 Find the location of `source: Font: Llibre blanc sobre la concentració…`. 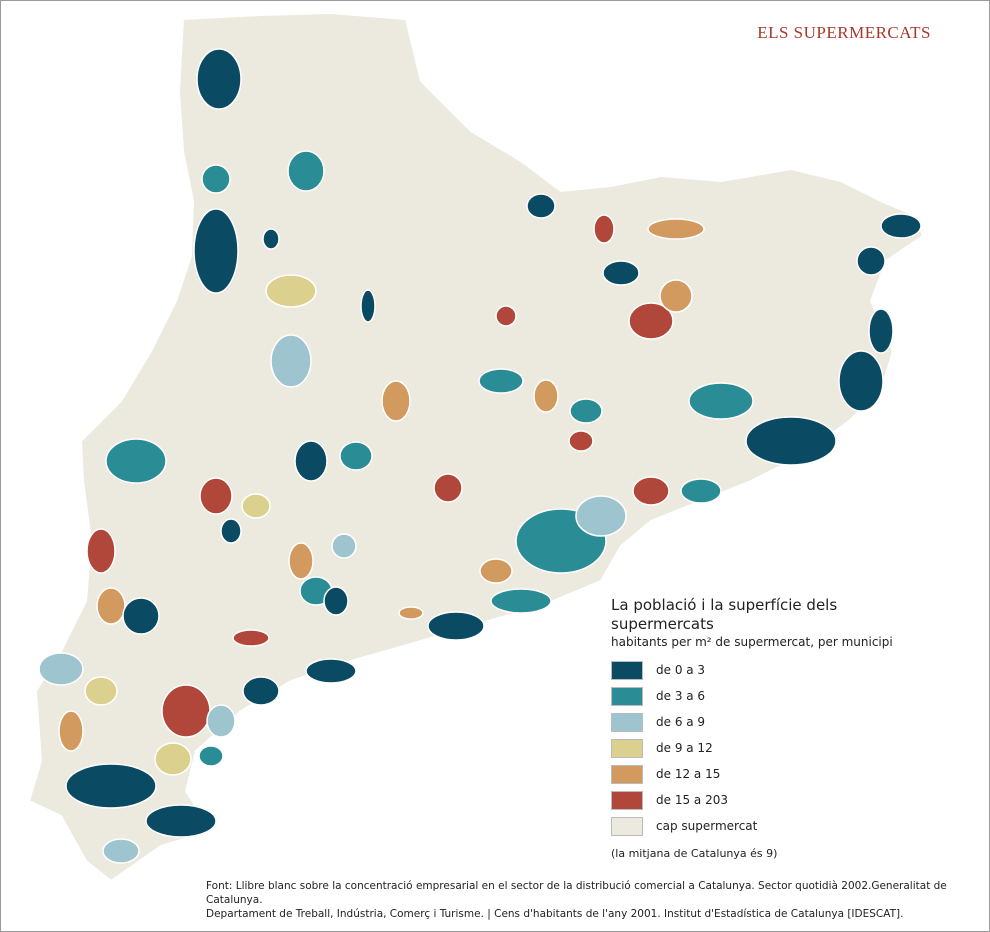

source: Font: Llibre blanc sobre la concentració… is located at coordinates (597, 900).